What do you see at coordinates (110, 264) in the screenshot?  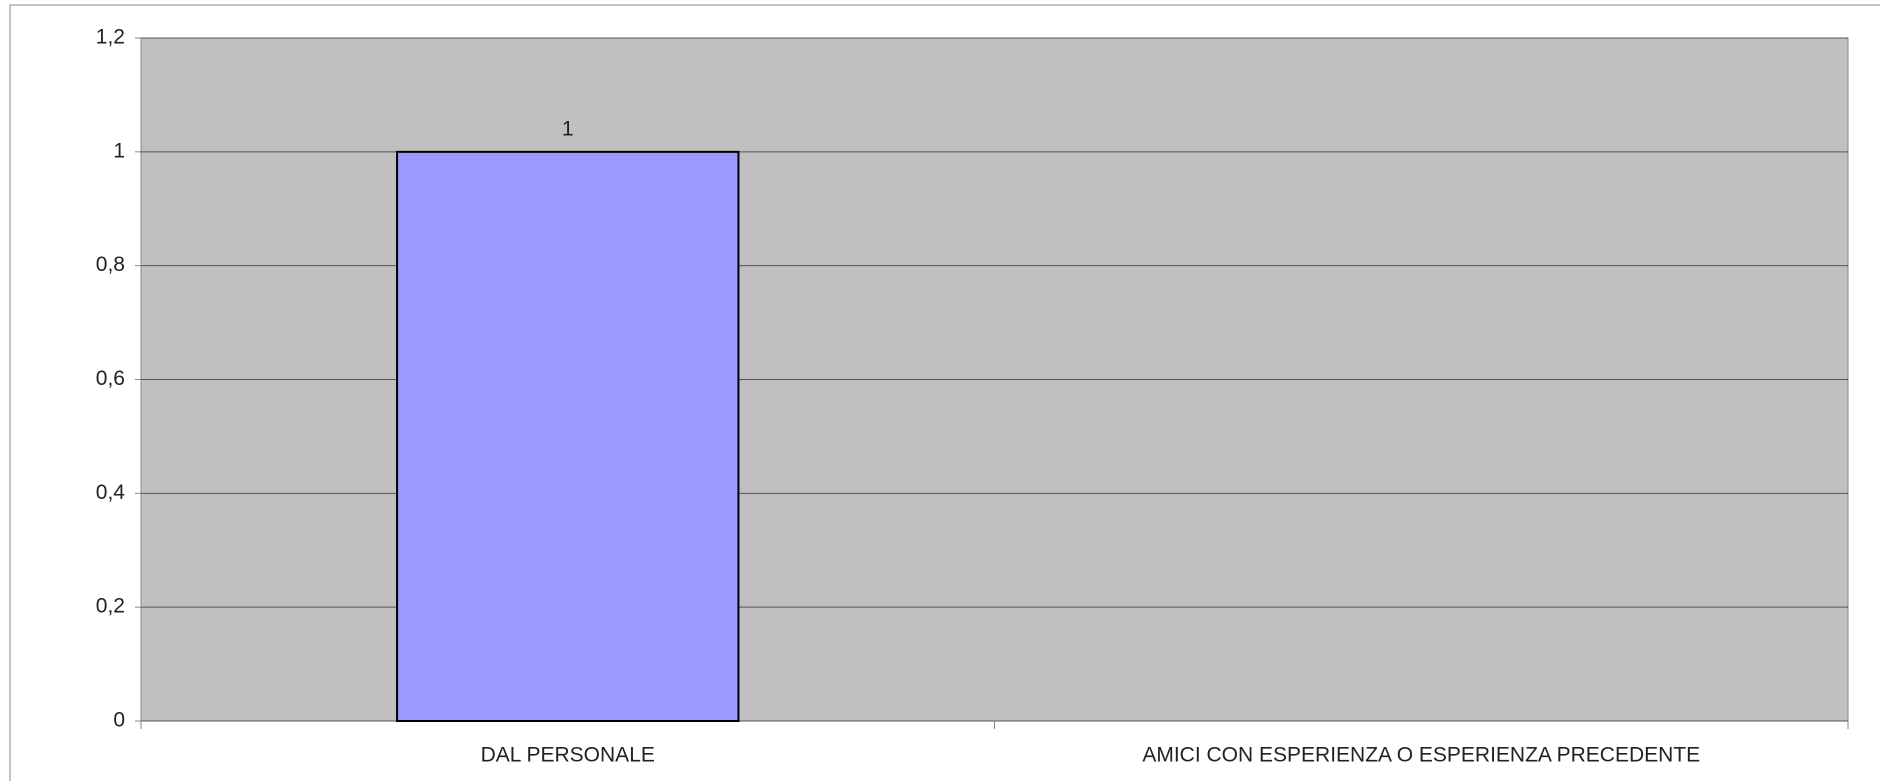 I see `y-tick-label: 0,8` at bounding box center [110, 264].